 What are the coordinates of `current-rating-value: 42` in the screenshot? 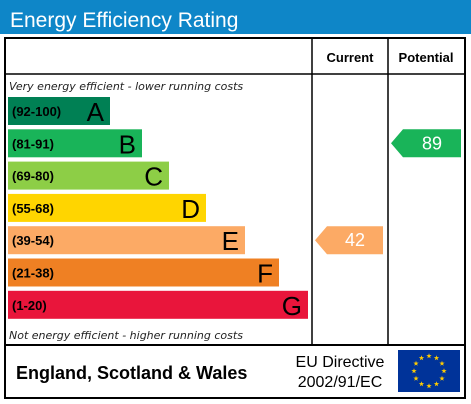 It's located at (355, 240).